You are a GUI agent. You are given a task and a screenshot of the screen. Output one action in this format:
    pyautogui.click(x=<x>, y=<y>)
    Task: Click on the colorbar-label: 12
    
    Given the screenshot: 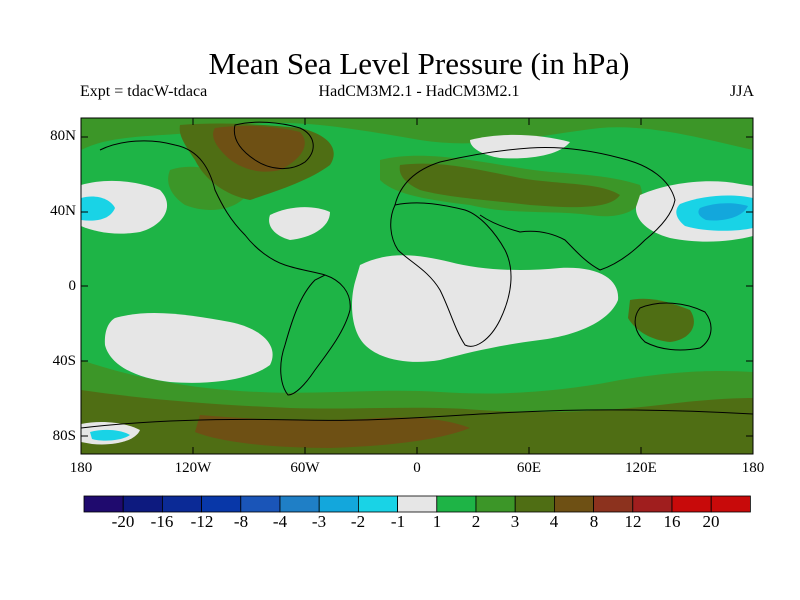 What is the action you would take?
    pyautogui.click(x=633, y=521)
    